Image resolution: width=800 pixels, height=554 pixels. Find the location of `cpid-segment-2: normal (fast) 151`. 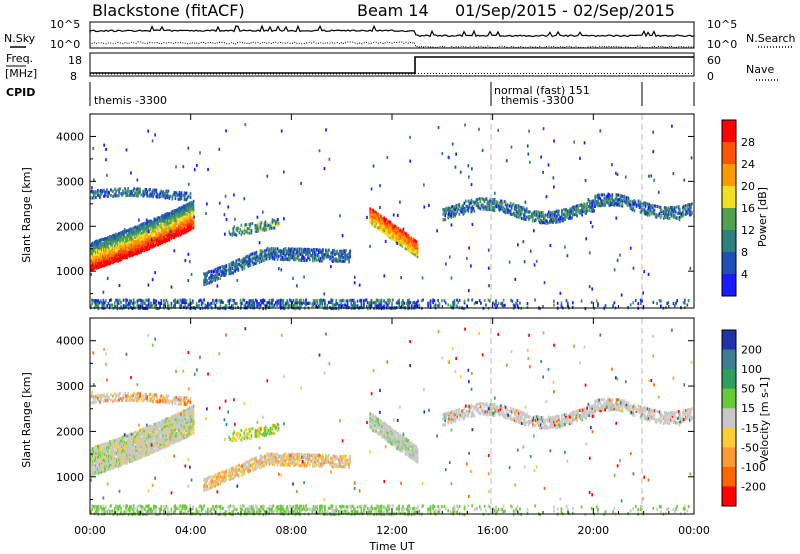

cpid-segment-2: normal (fast) 151 is located at coordinates (542, 90).